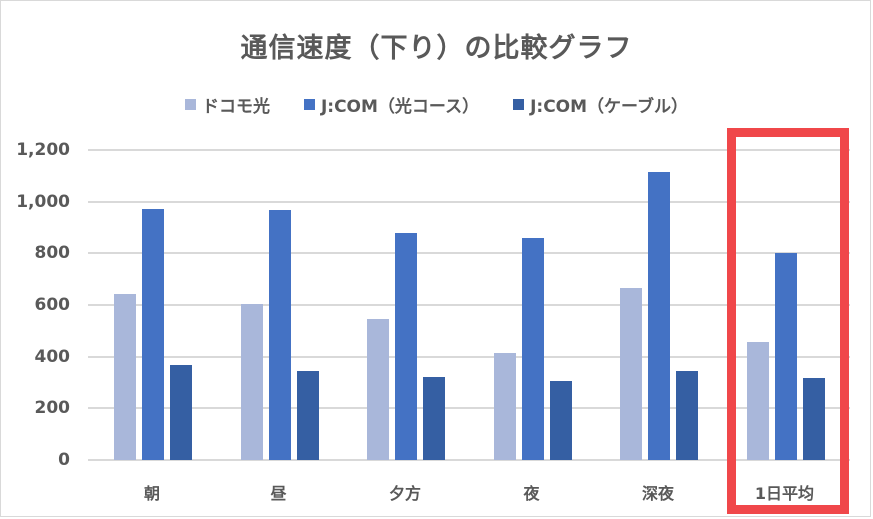 Image resolution: width=873 pixels, height=519 pixels. Describe the element at coordinates (52, 408) in the screenshot. I see `y-tick-label: 200` at that location.